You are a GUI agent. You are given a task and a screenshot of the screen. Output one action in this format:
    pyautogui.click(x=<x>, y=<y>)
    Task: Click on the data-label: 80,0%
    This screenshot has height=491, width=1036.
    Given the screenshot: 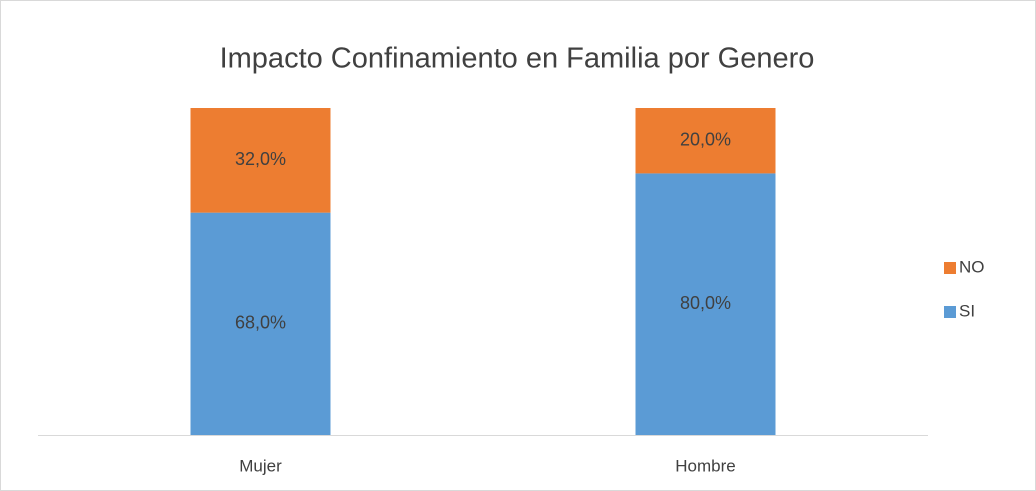 What is the action you would take?
    pyautogui.click(x=705, y=303)
    